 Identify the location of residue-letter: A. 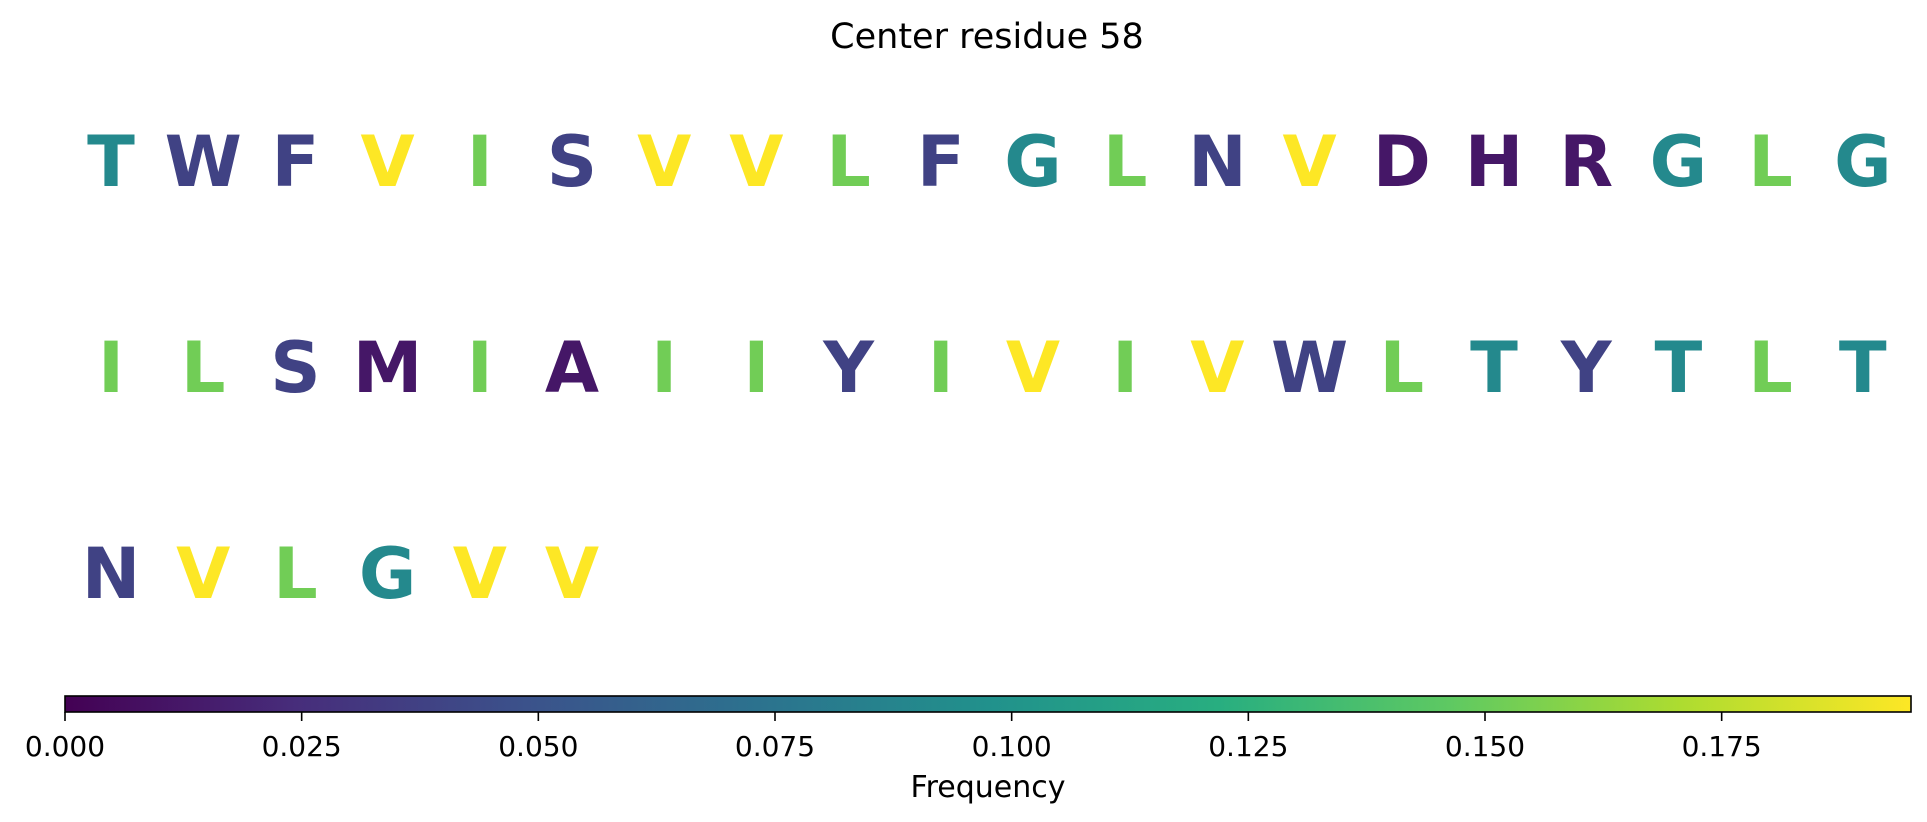
(572, 368).